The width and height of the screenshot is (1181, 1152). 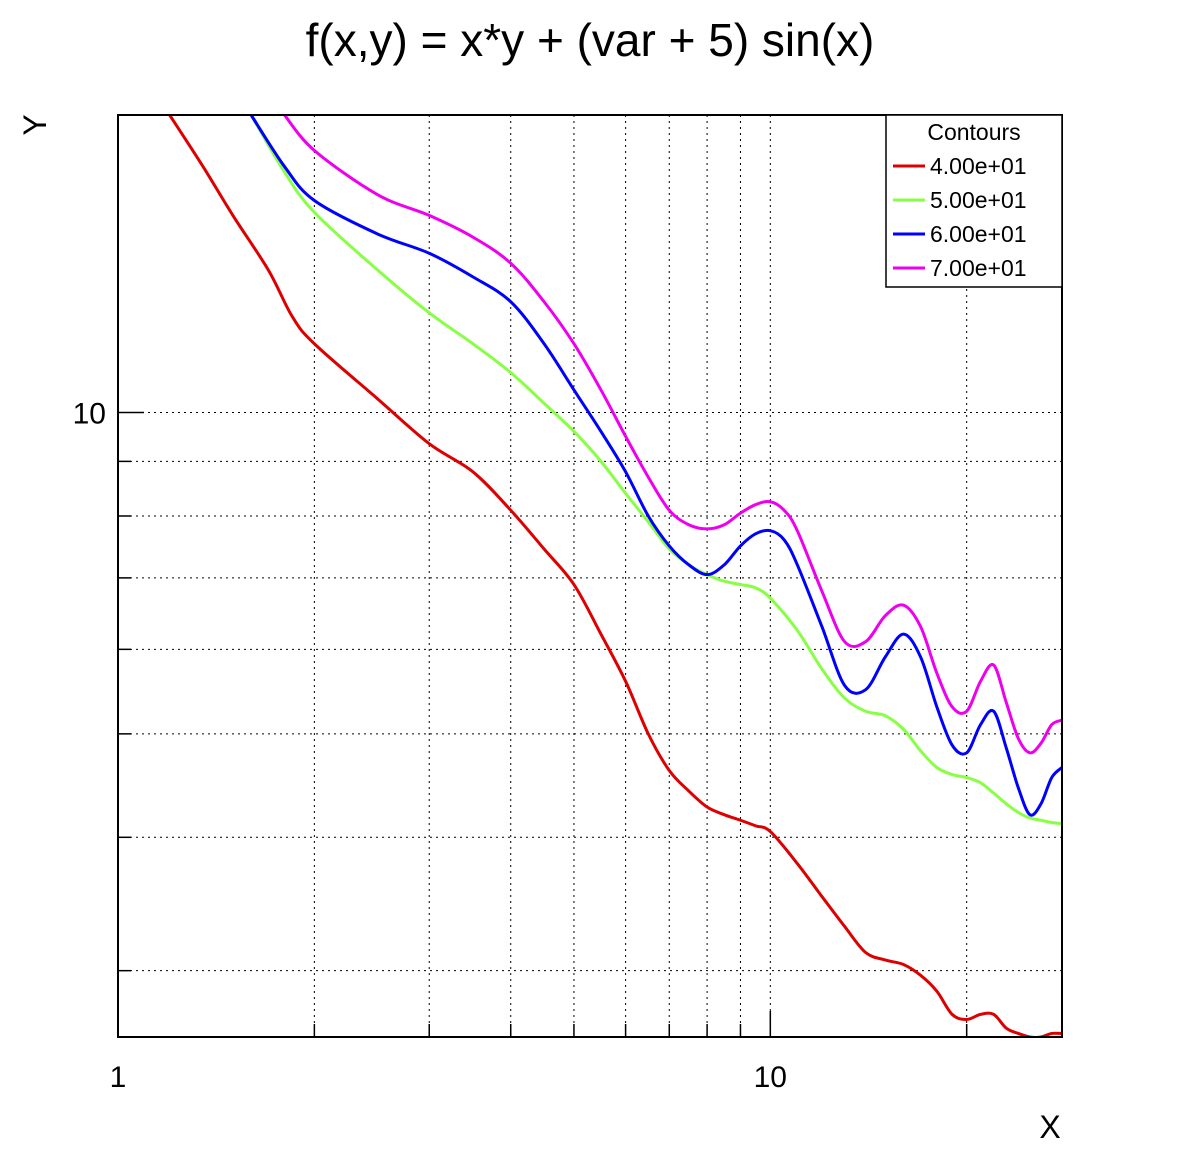 What do you see at coordinates (118, 1077) in the screenshot?
I see `x-tick-label: 1` at bounding box center [118, 1077].